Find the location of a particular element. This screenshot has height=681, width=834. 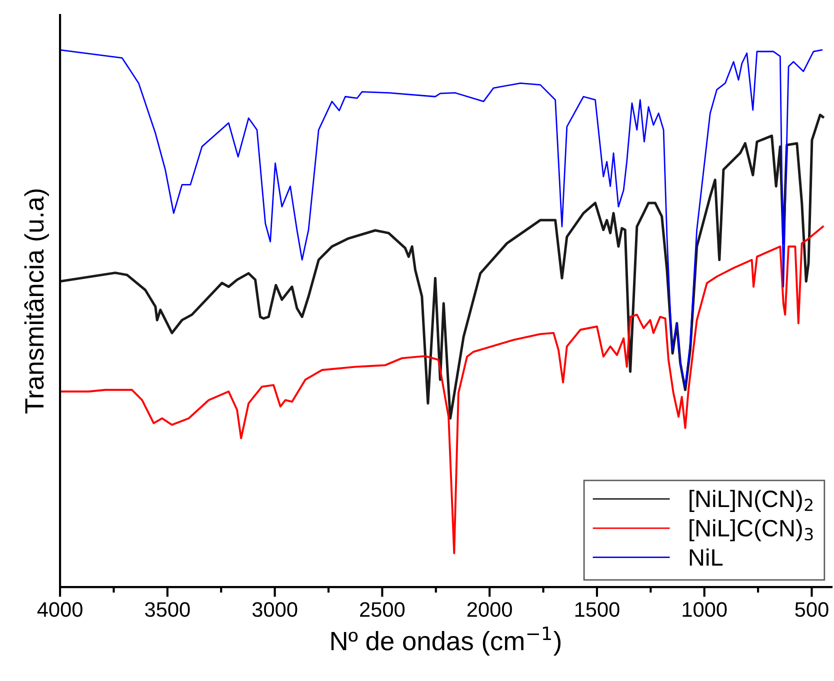

legend-label: NiL is located at coordinates (706, 557).